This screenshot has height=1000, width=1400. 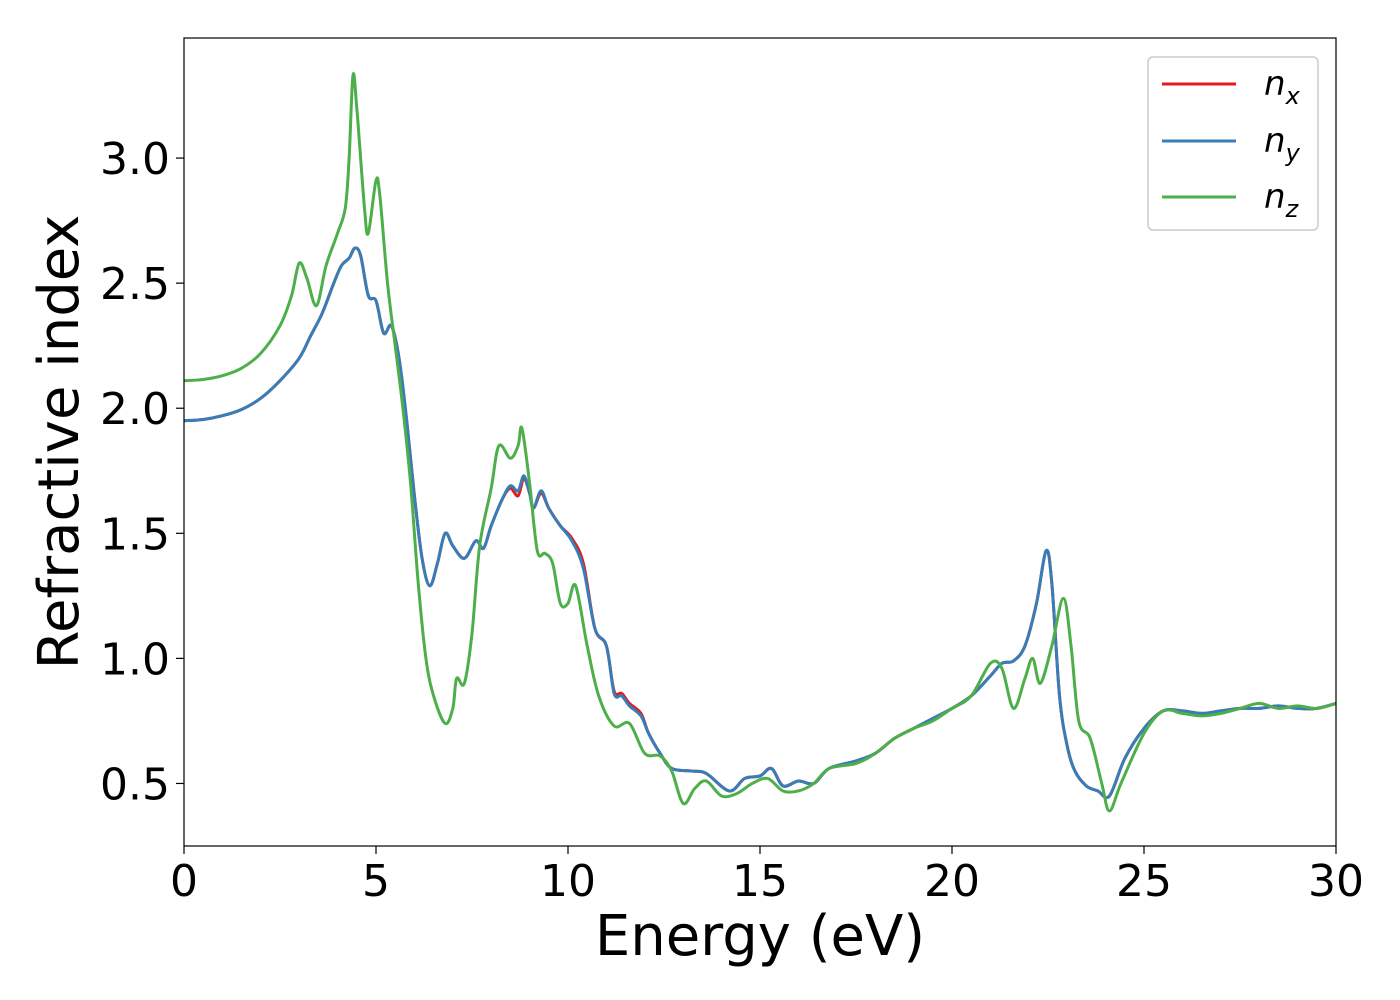 I want to click on x-axis-ticks: 0 5 10 15 20 25 30, so click(x=767, y=876).